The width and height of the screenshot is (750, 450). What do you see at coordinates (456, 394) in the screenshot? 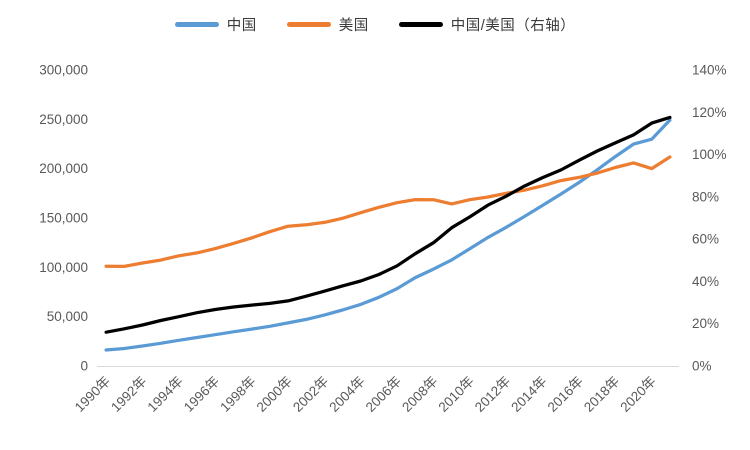
I see `x-axis-tick: 2010年` at bounding box center [456, 394].